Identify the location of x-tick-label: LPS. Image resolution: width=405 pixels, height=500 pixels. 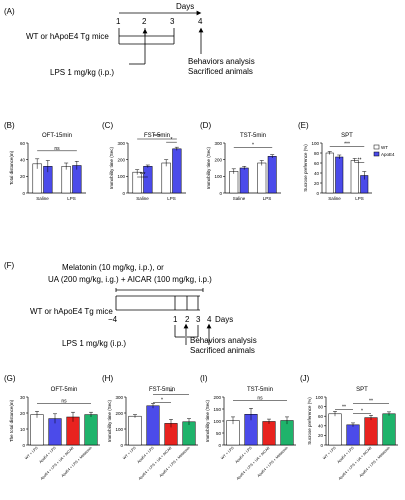
(359, 198).